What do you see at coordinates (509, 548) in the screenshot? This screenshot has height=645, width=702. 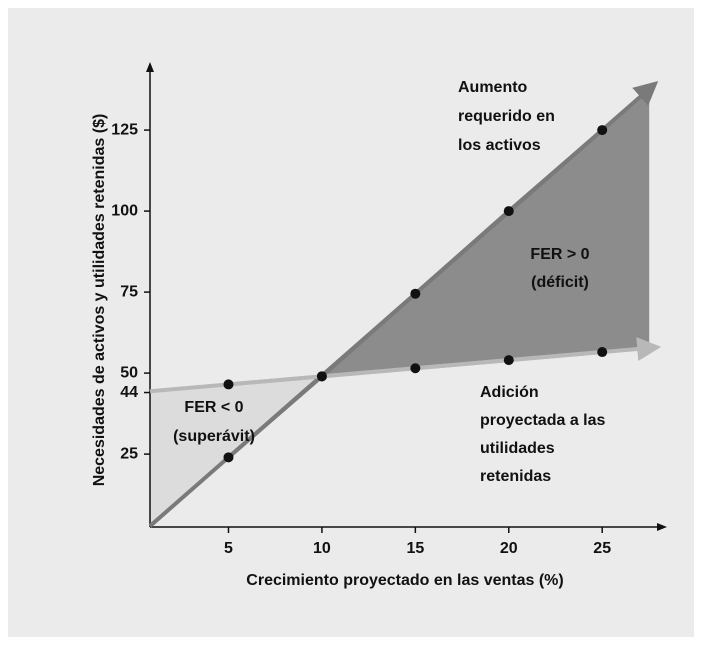 I see `x-tick-label: 20` at bounding box center [509, 548].